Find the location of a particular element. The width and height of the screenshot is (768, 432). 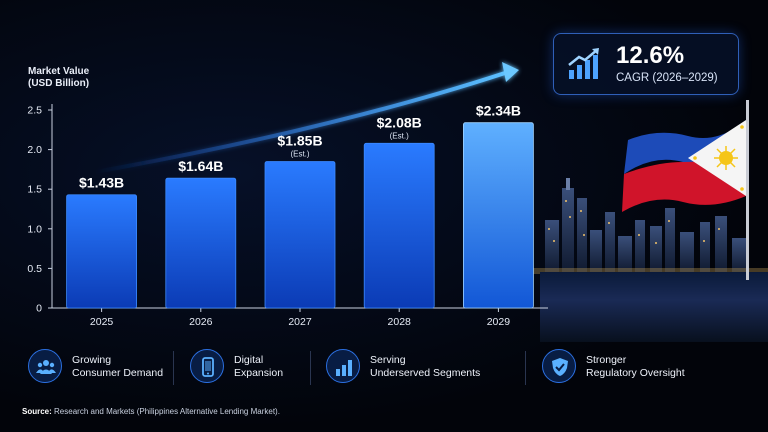

driver-line1: Stronger is located at coordinates (606, 360).